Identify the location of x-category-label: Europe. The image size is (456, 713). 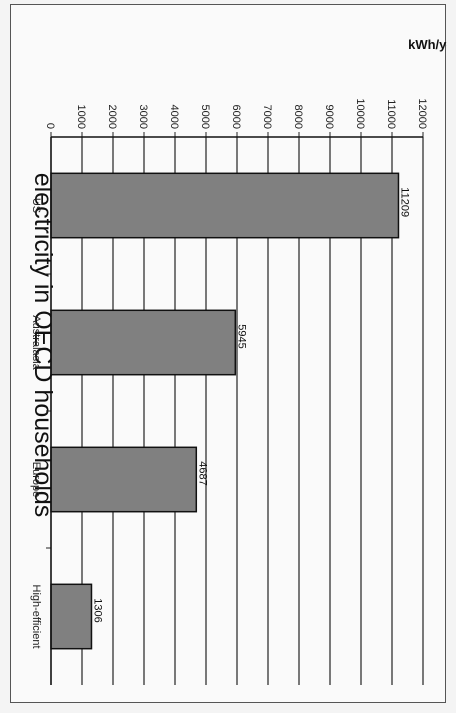
(36, 479).